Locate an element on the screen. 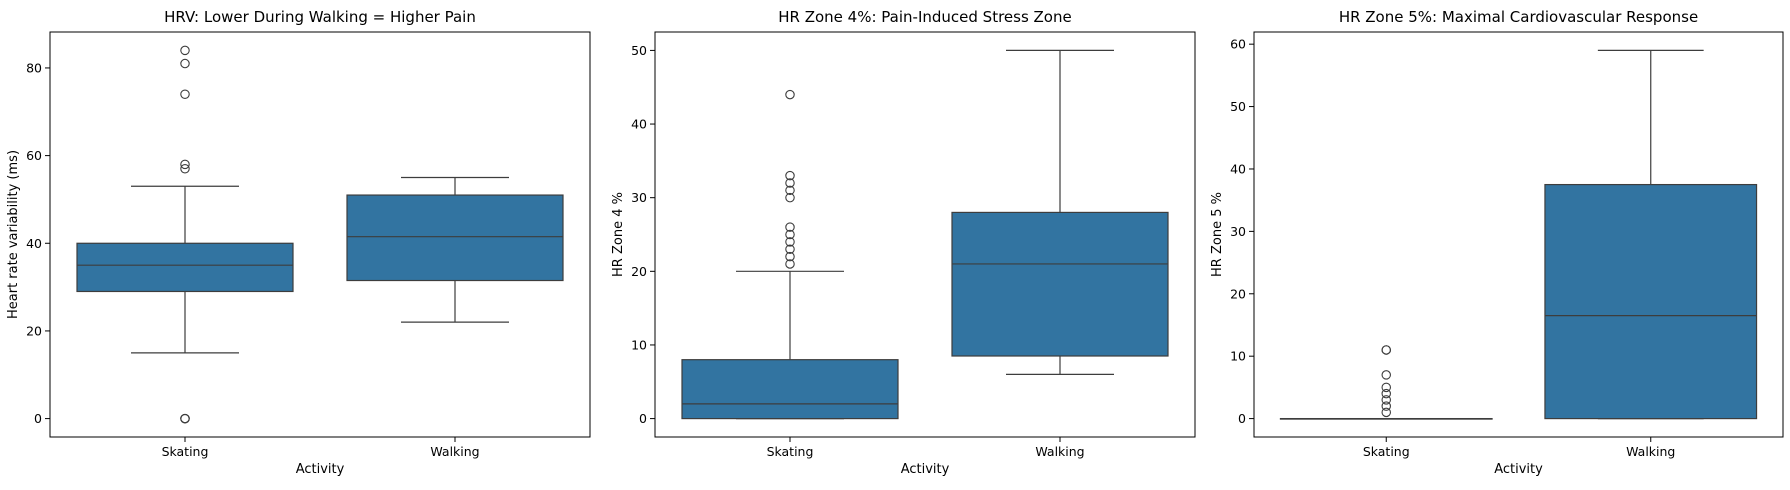  y-axis-label: HR Zone 4 % is located at coordinates (618, 234).